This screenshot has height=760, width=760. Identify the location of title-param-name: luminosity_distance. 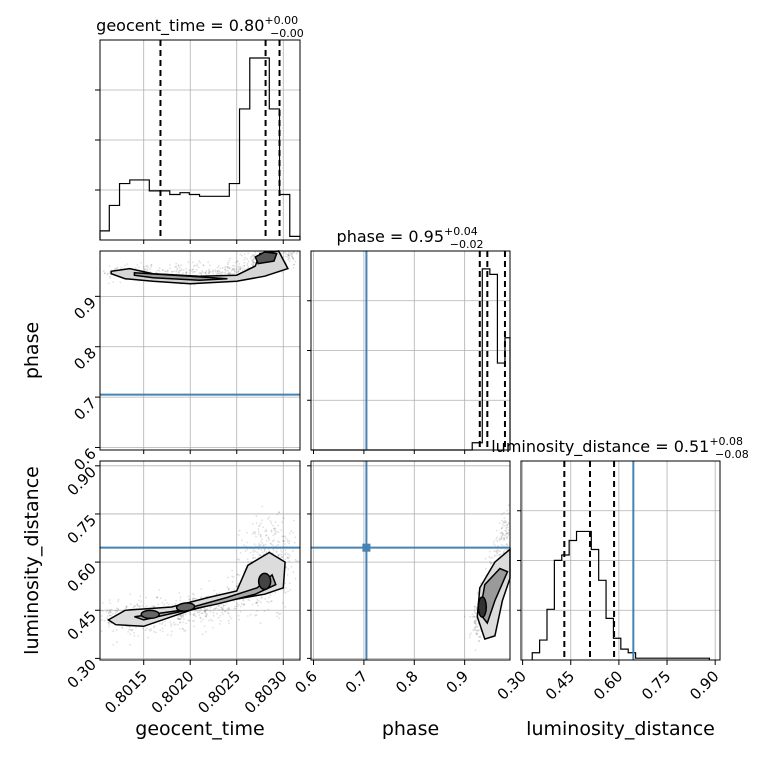
(570, 447).